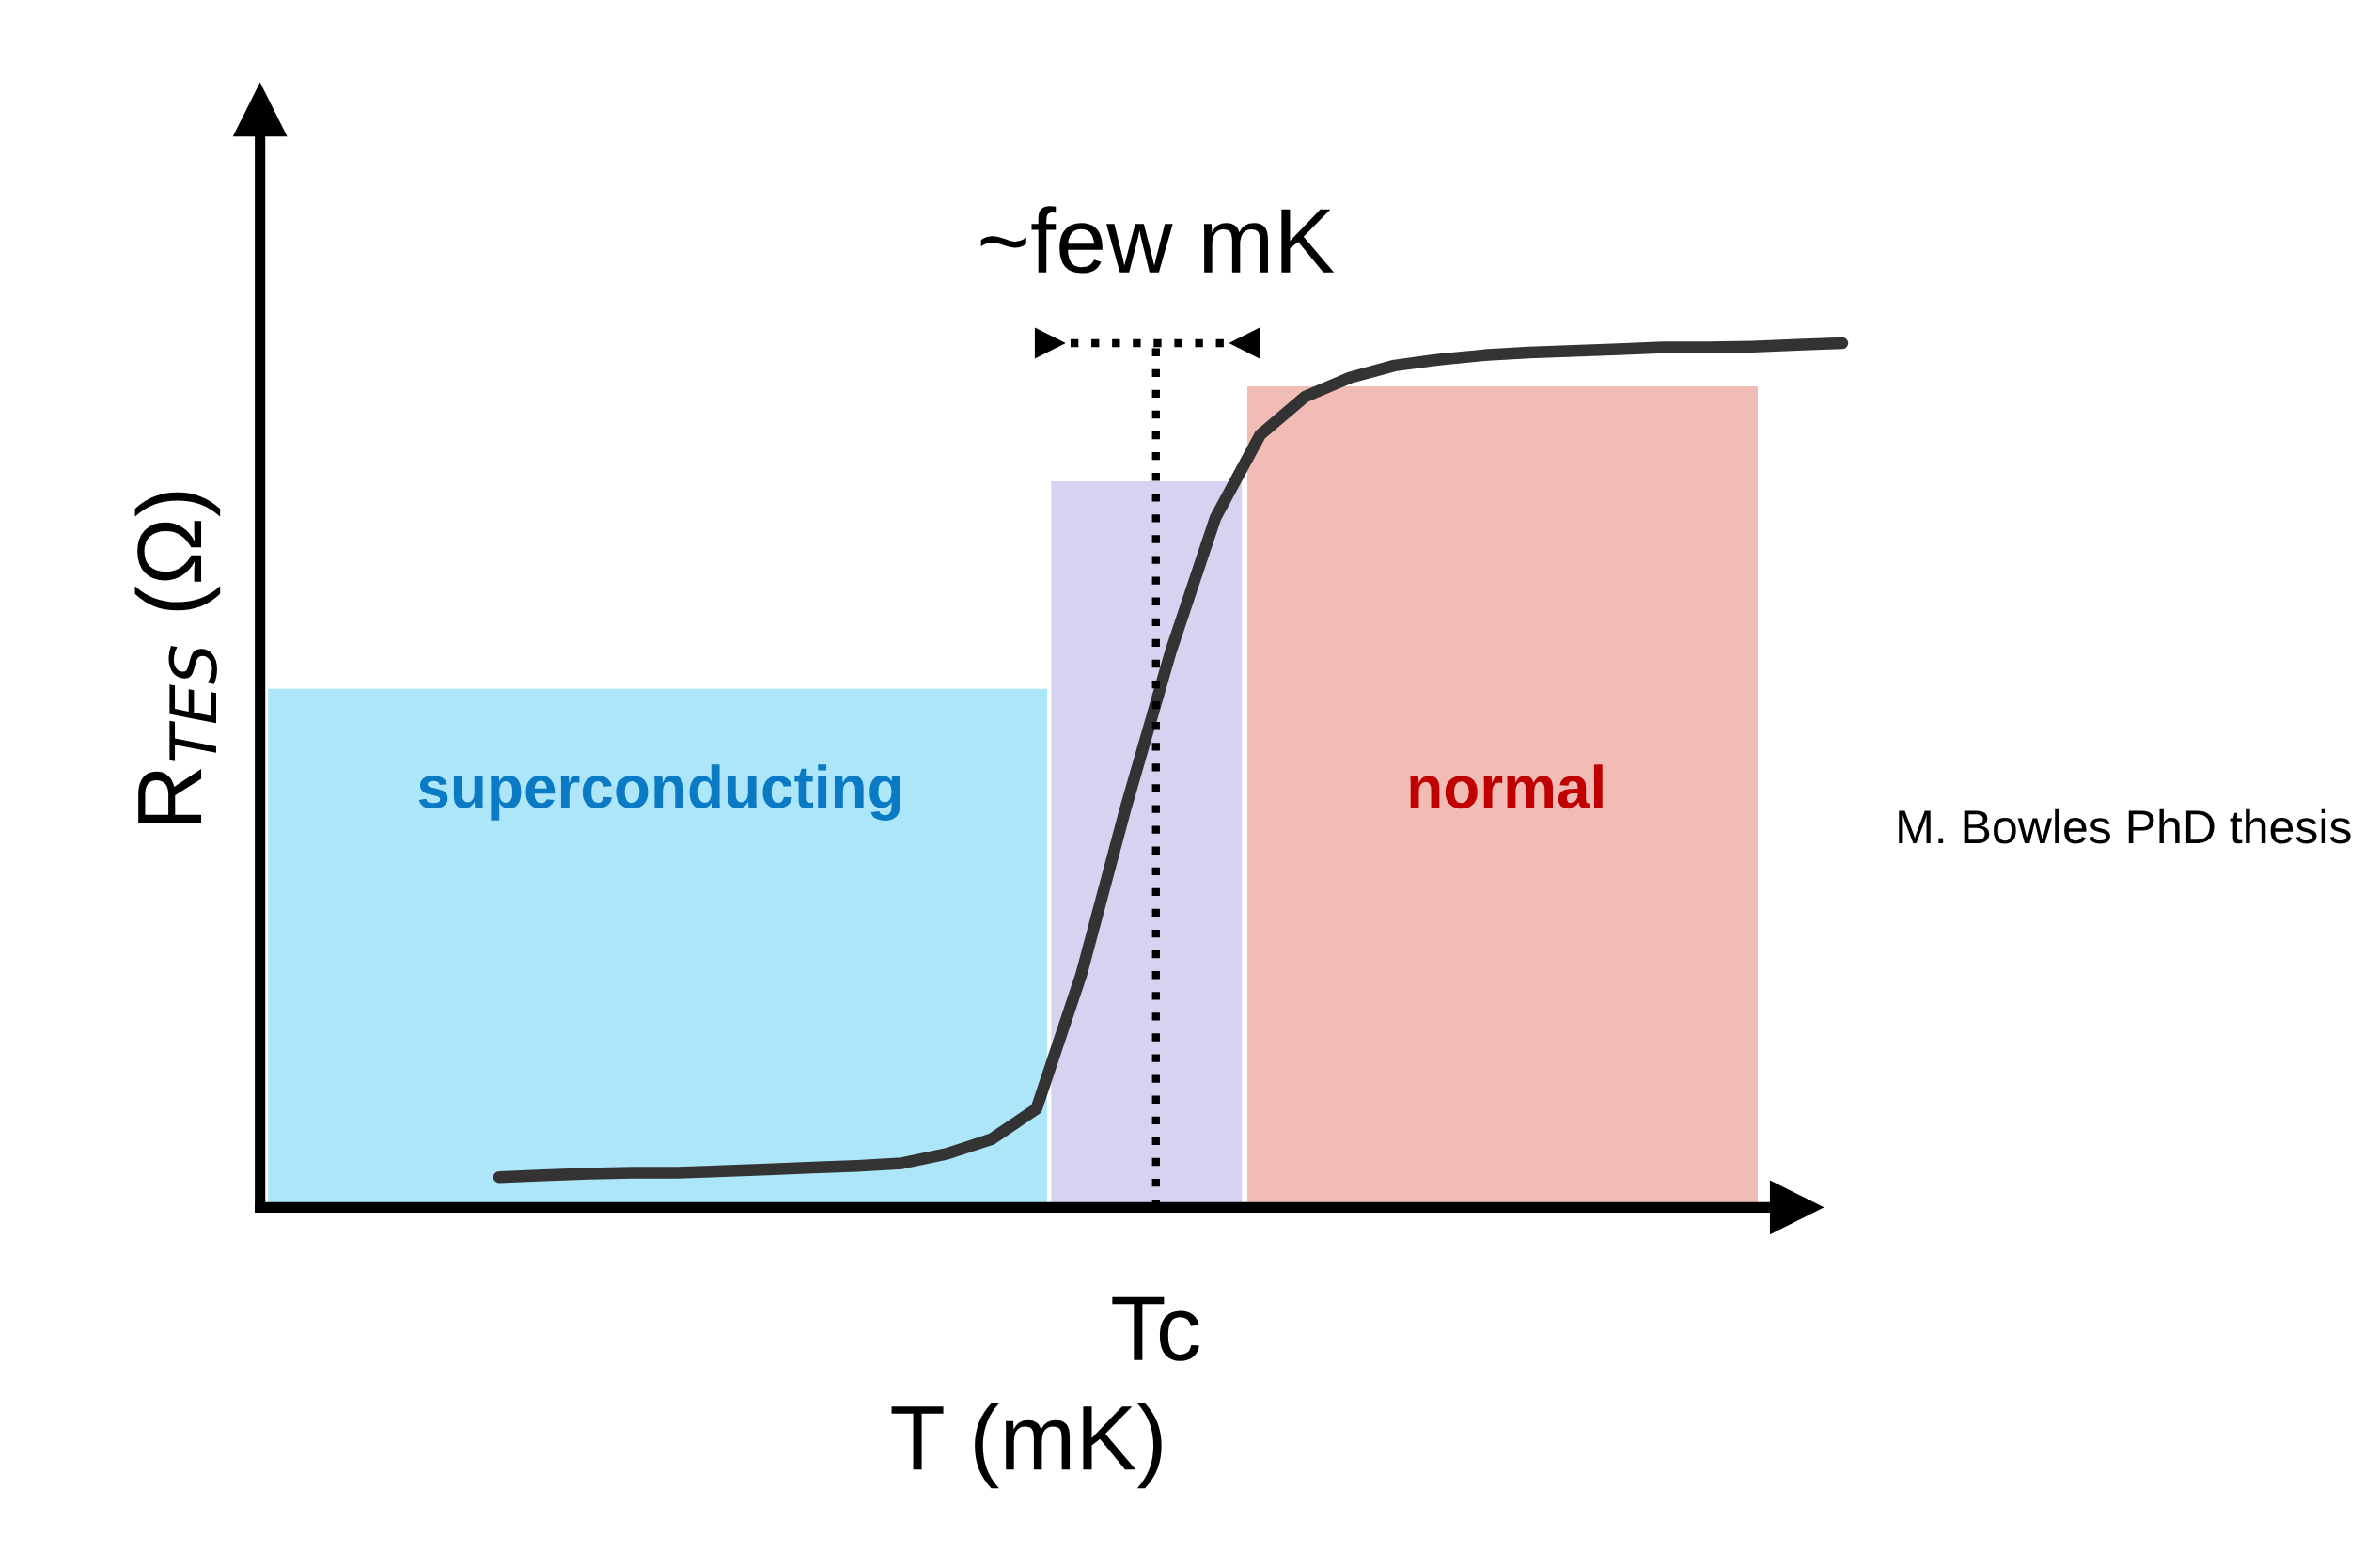 The image size is (2364, 1568). Describe the element at coordinates (1506, 786) in the screenshot. I see `annotation: normal` at that location.